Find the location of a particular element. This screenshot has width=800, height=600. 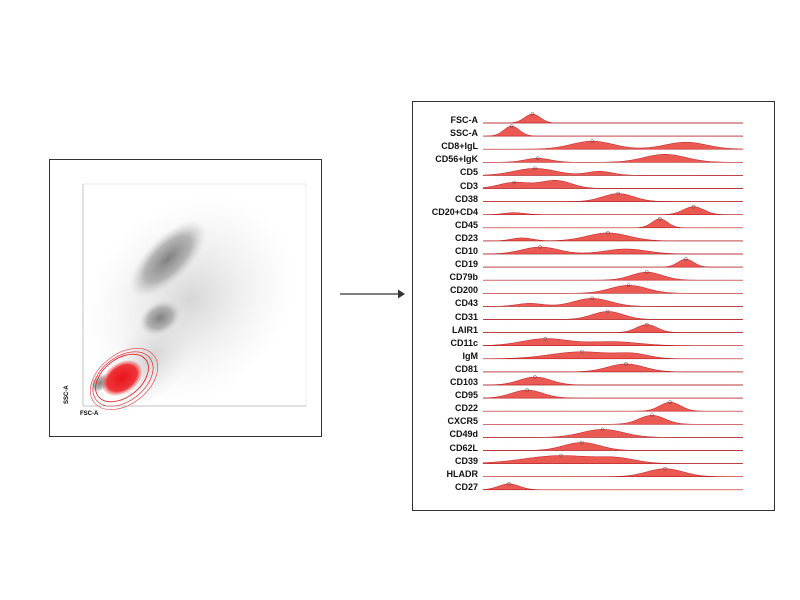

histogram-cd20-cd4 is located at coordinates (613, 210).